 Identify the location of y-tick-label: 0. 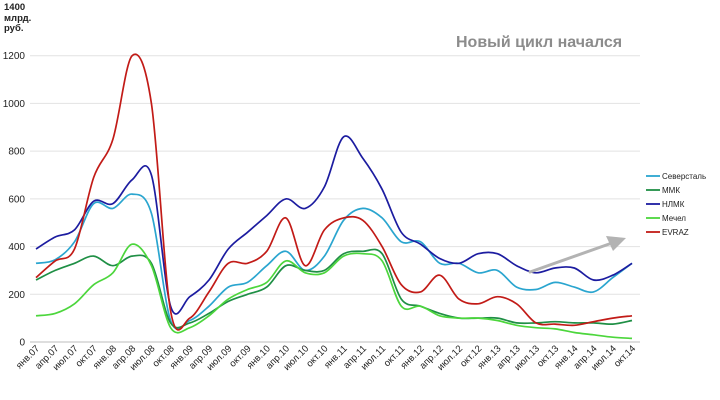
(22, 343).